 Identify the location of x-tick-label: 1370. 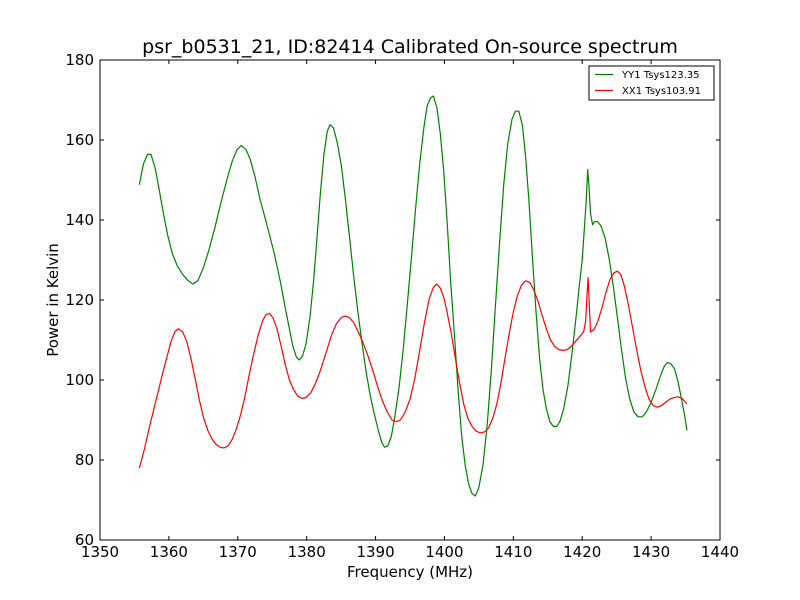
(238, 552).